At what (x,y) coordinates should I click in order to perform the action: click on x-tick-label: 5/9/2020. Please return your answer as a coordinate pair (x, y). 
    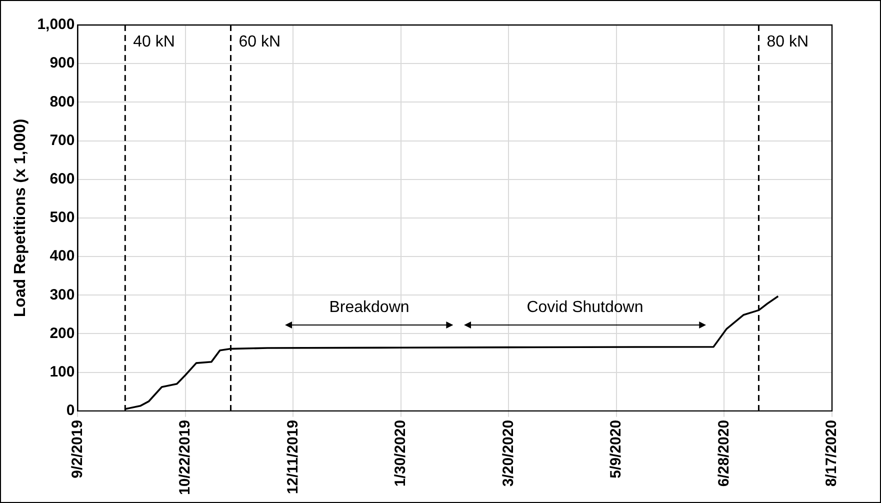
    Looking at the image, I should click on (616, 449).